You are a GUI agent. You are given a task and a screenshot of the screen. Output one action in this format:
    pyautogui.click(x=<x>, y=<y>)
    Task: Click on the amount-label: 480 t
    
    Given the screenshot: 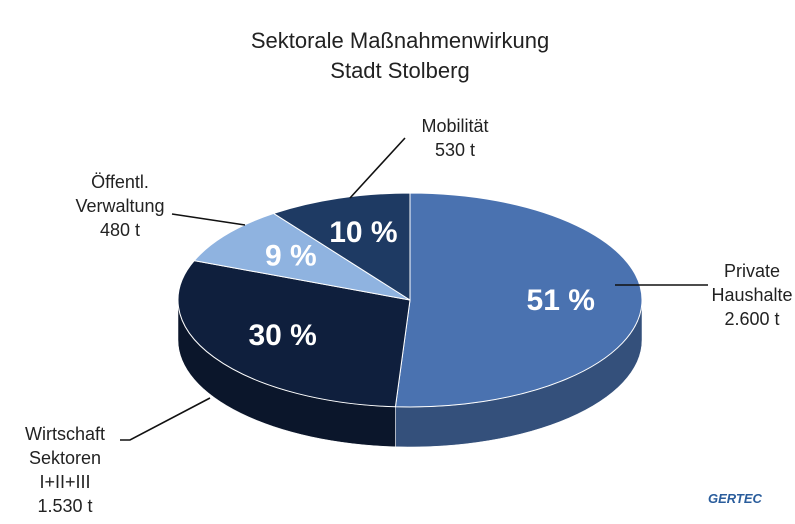 What is the action you would take?
    pyautogui.click(x=120, y=230)
    